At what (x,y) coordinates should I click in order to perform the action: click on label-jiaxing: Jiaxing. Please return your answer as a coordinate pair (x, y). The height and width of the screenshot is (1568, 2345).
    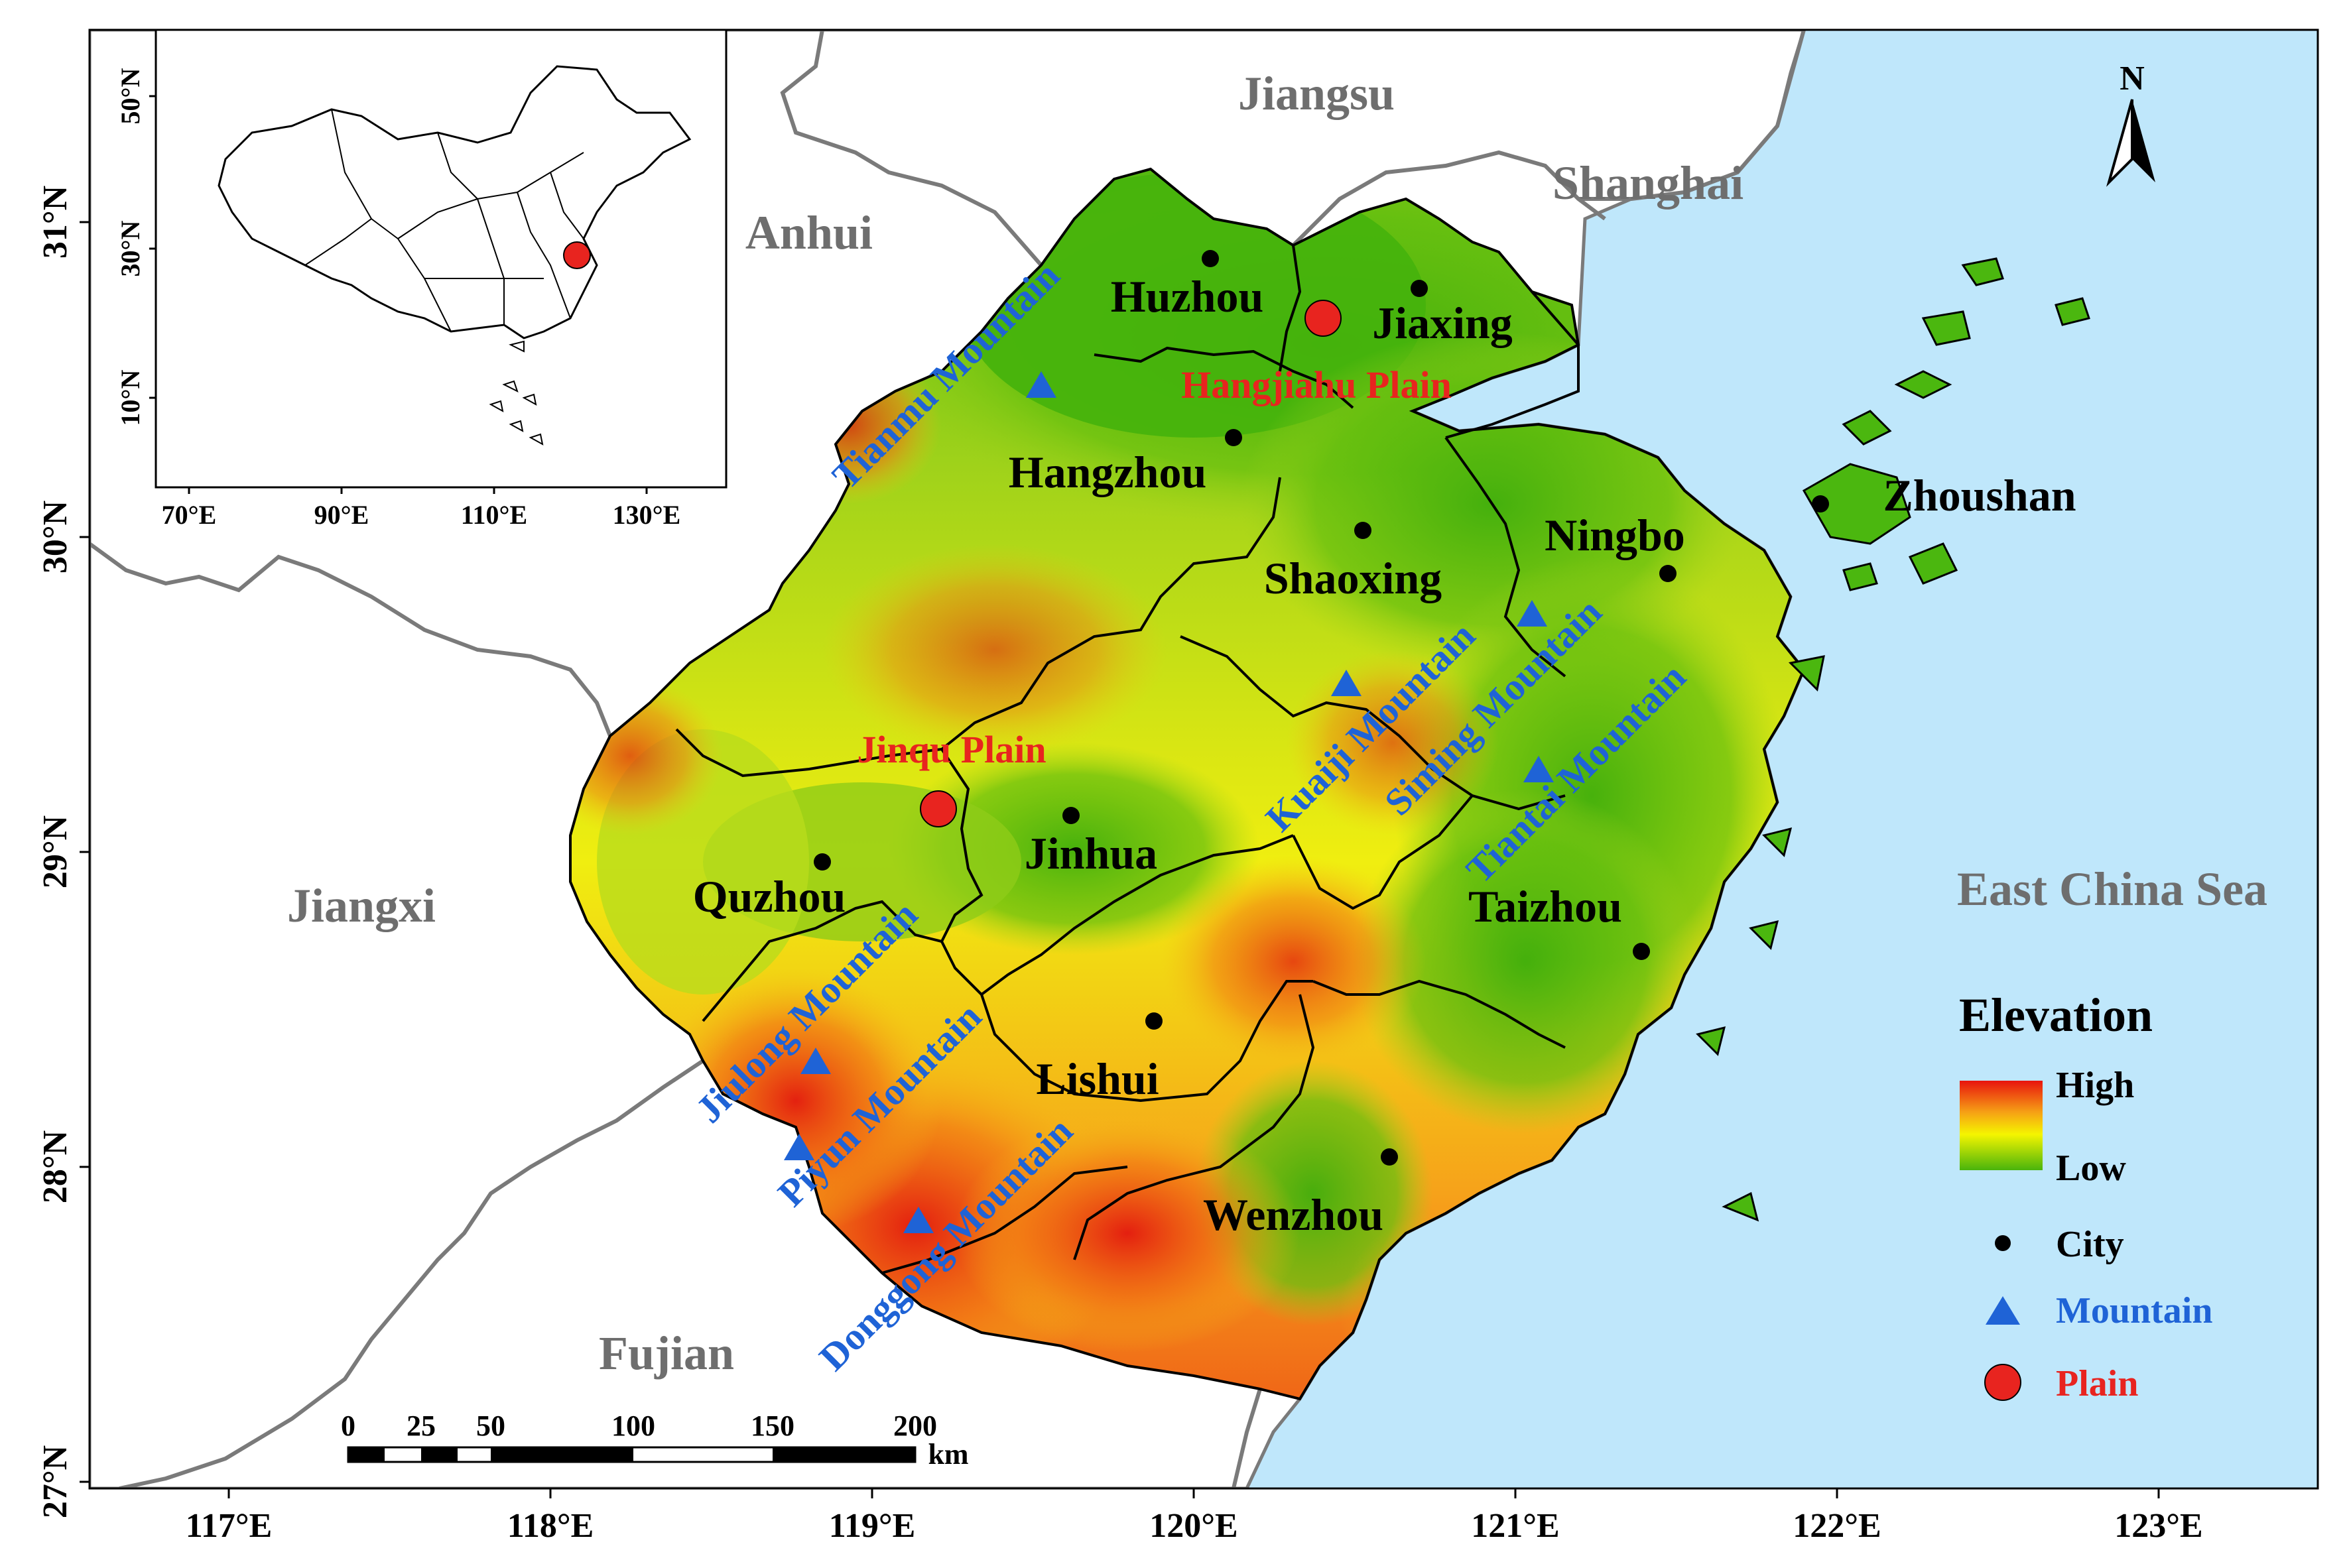
    Looking at the image, I should click on (1442, 323).